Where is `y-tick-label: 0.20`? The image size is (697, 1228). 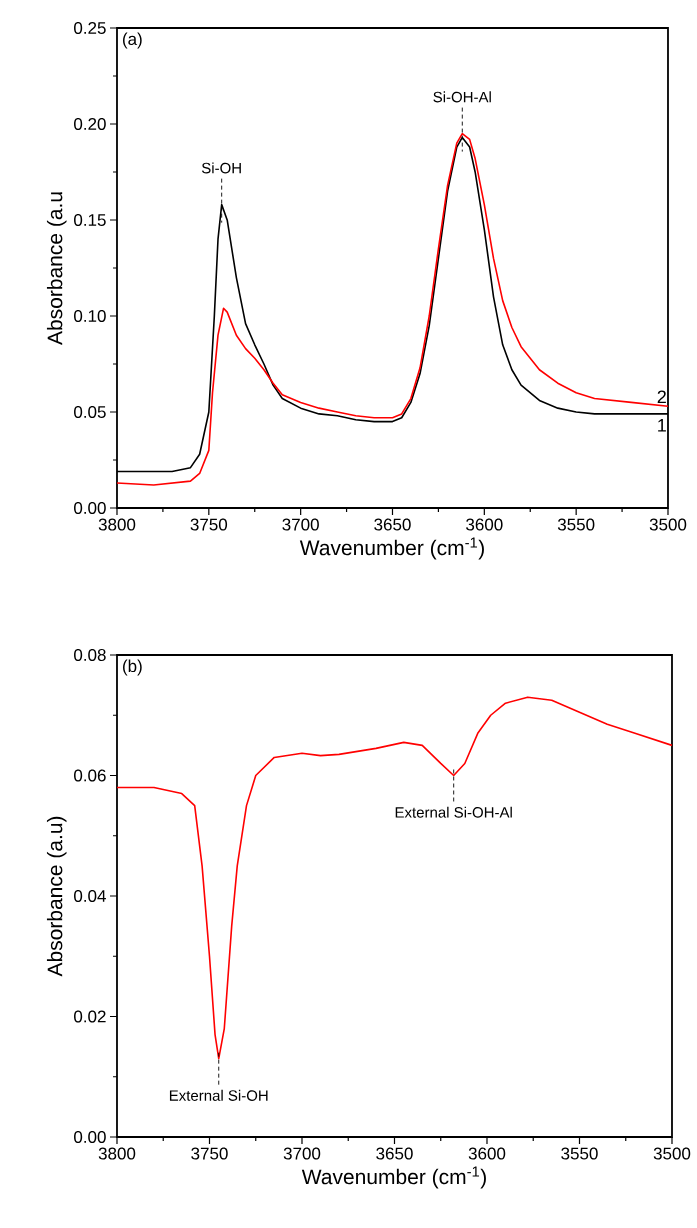
y-tick-label: 0.20 is located at coordinates (90, 124).